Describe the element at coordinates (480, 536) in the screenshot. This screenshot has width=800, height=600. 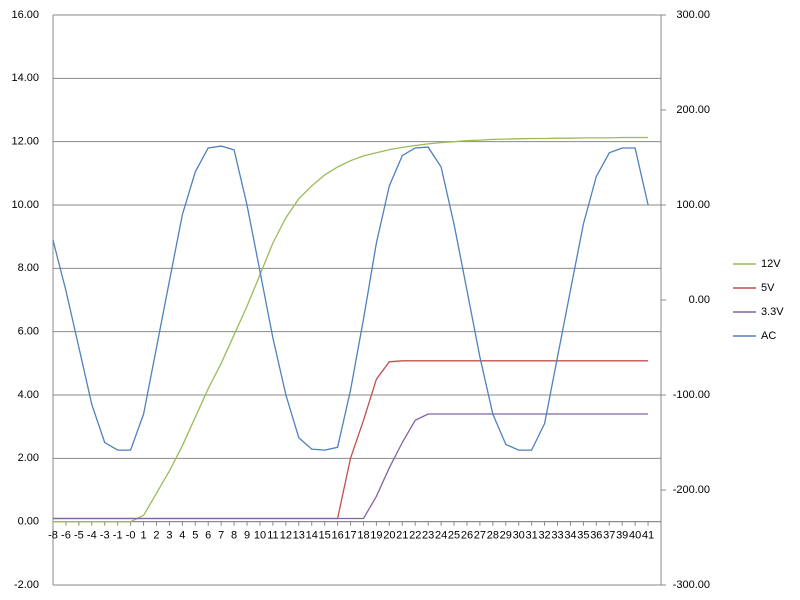
I see `x-tick-label: 27` at that location.